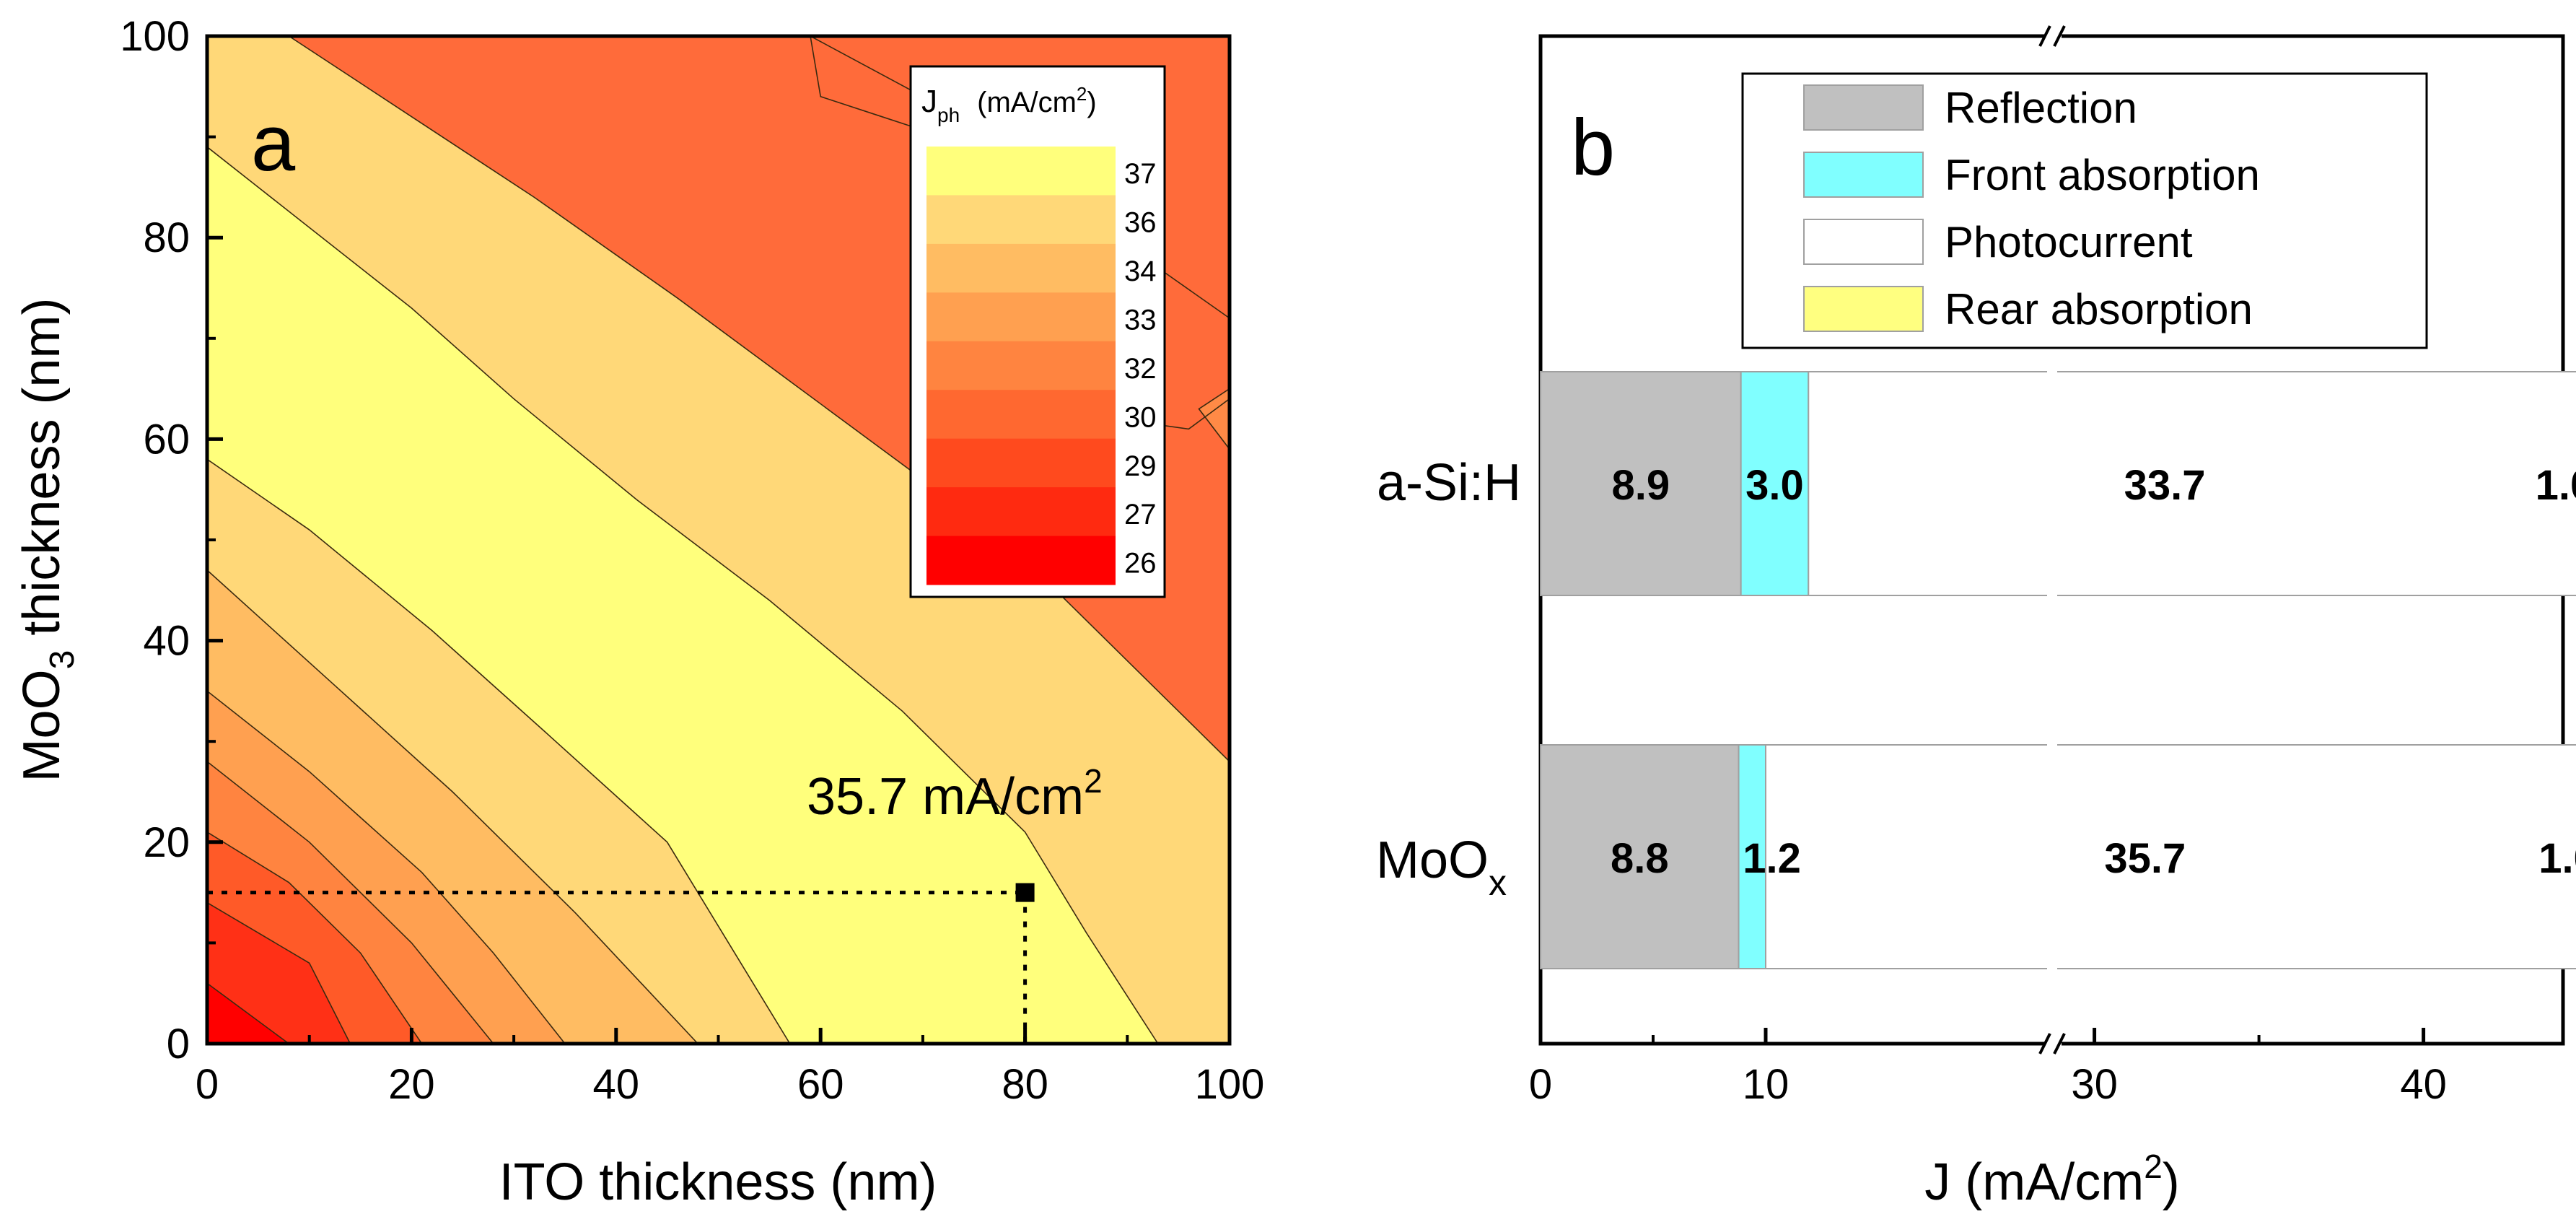 The width and height of the screenshot is (2576, 1227). Describe the element at coordinates (1091, 103) in the screenshot. I see `colorbar-units-close: )` at that location.